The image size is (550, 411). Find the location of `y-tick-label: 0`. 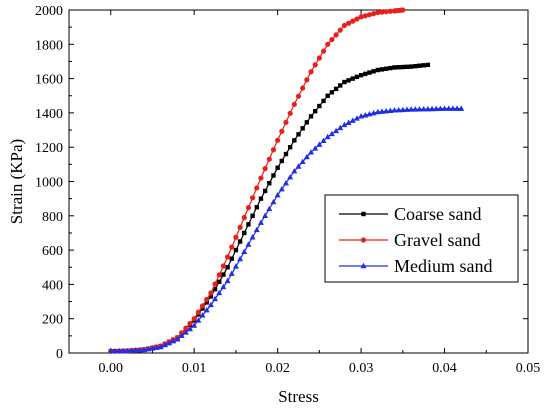

y-tick-label: 0 is located at coordinates (59, 354).